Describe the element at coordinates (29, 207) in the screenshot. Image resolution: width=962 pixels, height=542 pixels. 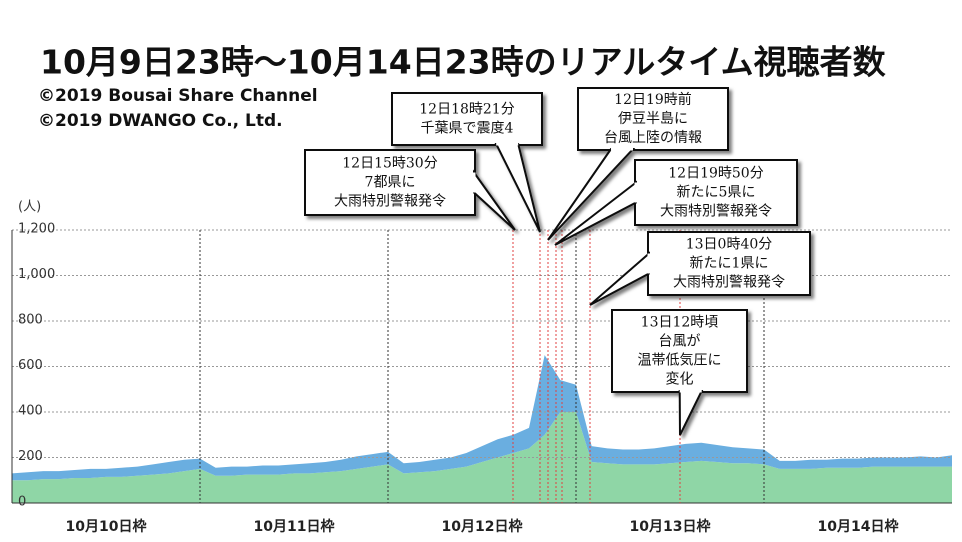
I see `y-axis-label: (人)` at that location.